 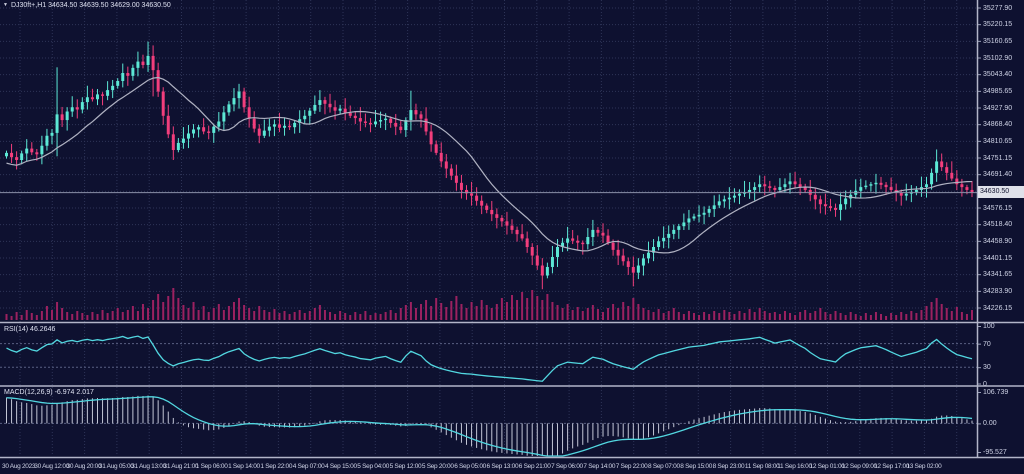 I want to click on macd-pane-label: MACD(12,26,9) -6.974 2.017, so click(x=49, y=392).